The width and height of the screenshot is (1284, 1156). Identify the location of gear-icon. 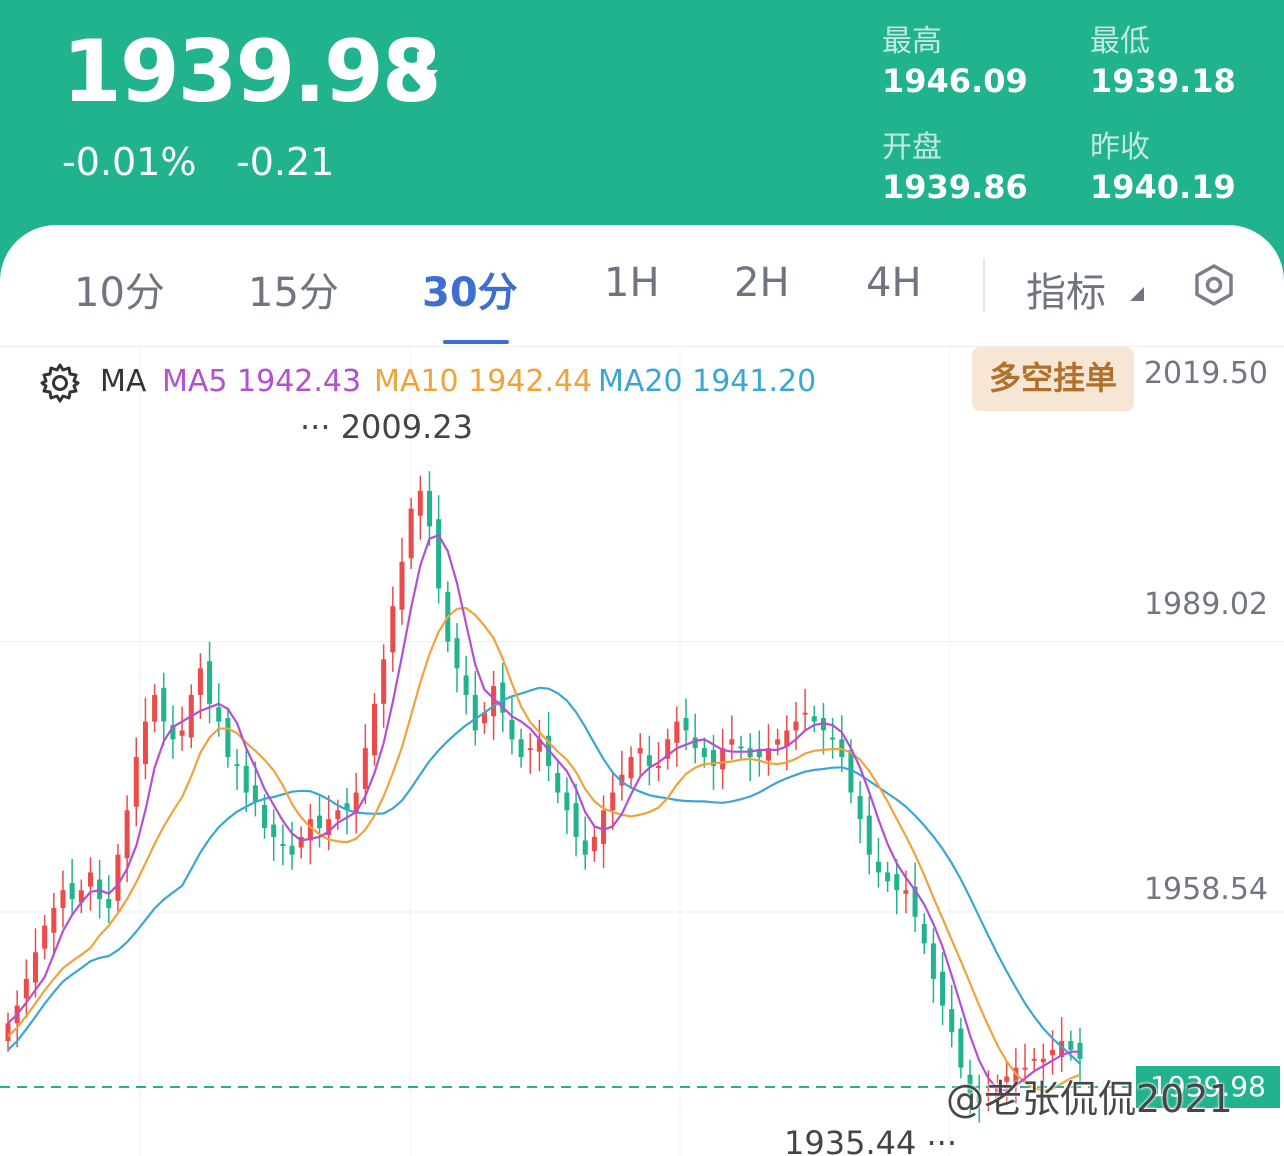
(60, 383).